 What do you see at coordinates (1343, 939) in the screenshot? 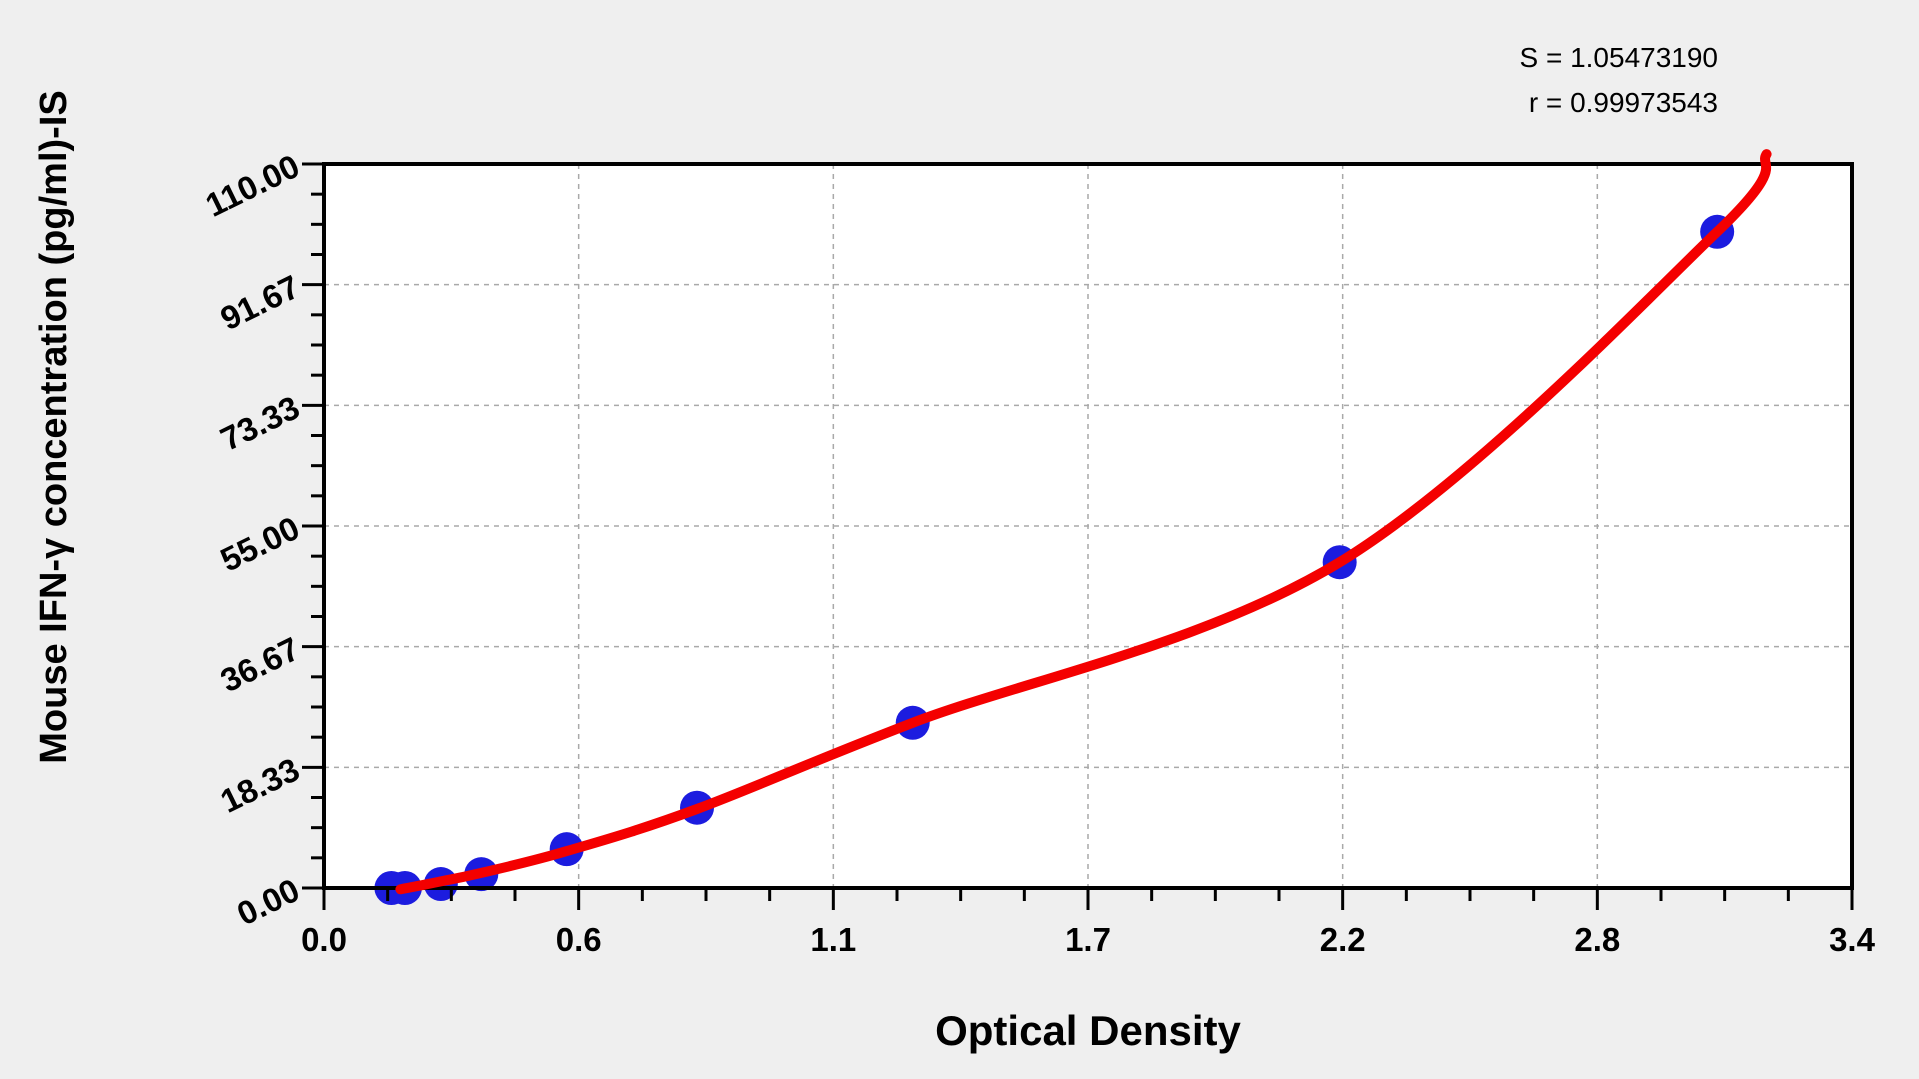
I see `x-tick-label: 2.2` at bounding box center [1343, 939].